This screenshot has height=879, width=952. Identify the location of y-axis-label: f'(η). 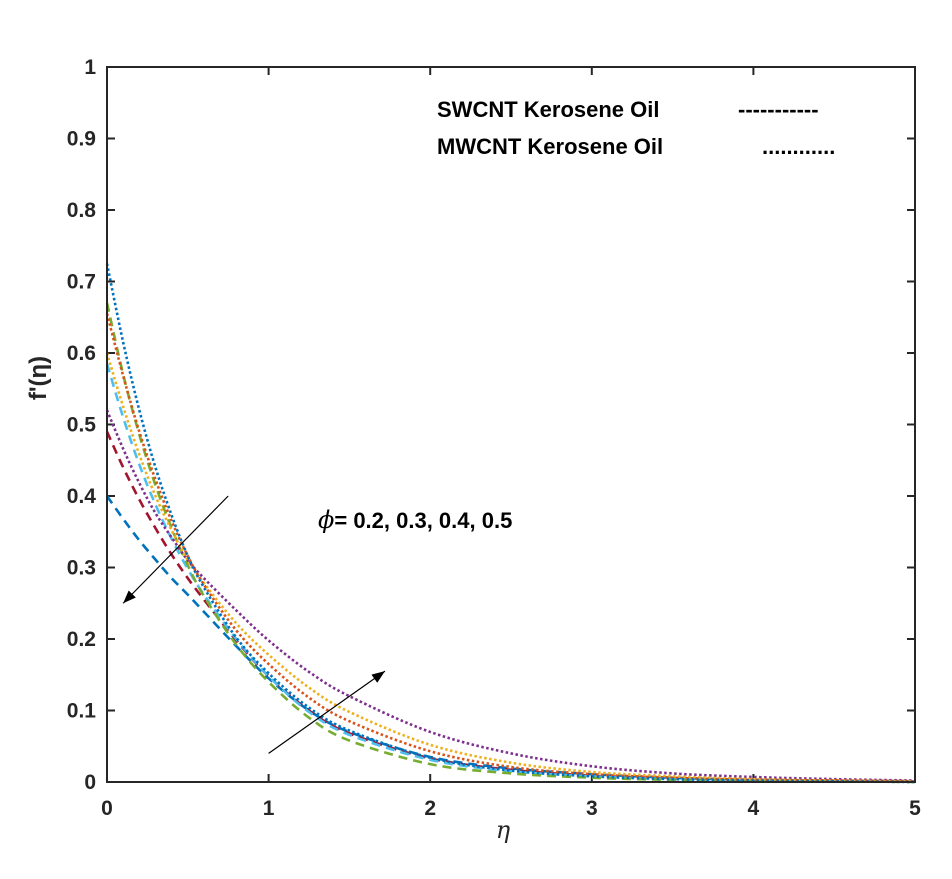
(38, 378).